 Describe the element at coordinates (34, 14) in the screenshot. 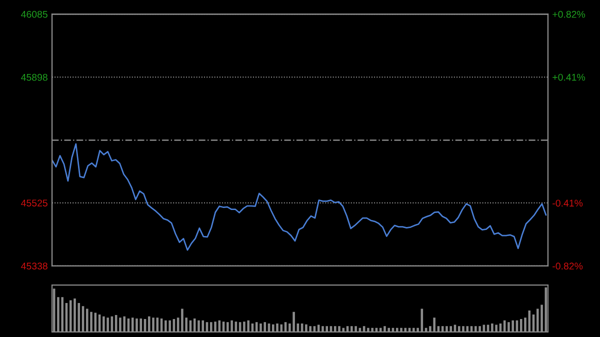

I see `y-tick-label: 46085` at that location.